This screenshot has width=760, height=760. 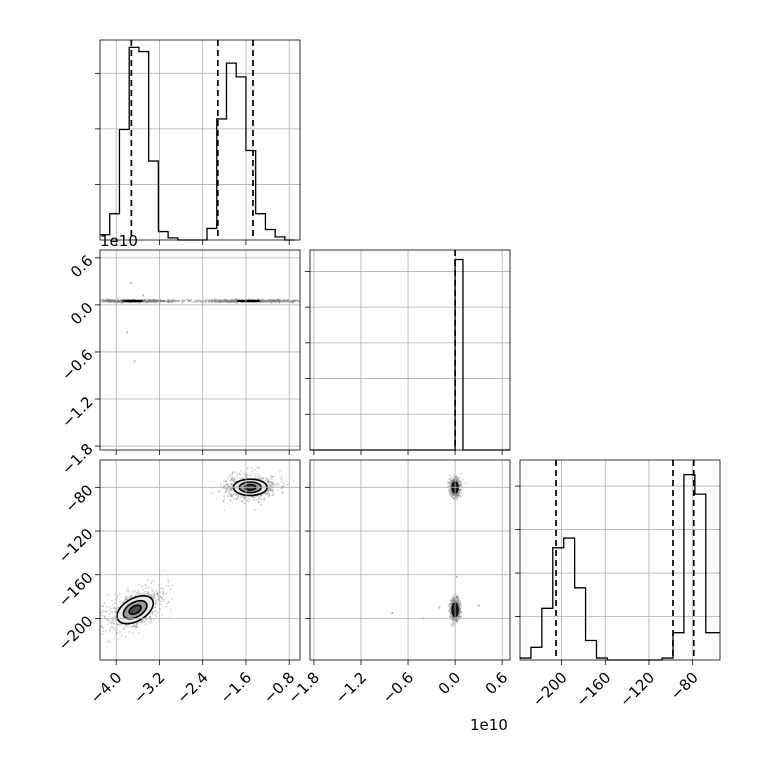 What do you see at coordinates (192, 687) in the screenshot?
I see `x-tick-label: −2.4` at bounding box center [192, 687].